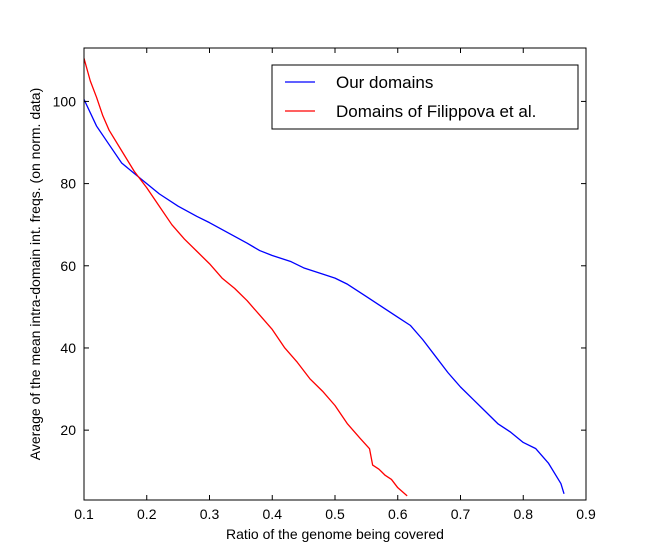 The height and width of the screenshot is (556, 652). I want to click on x-axis-label: Ratio of the genome being covered, so click(335, 534).